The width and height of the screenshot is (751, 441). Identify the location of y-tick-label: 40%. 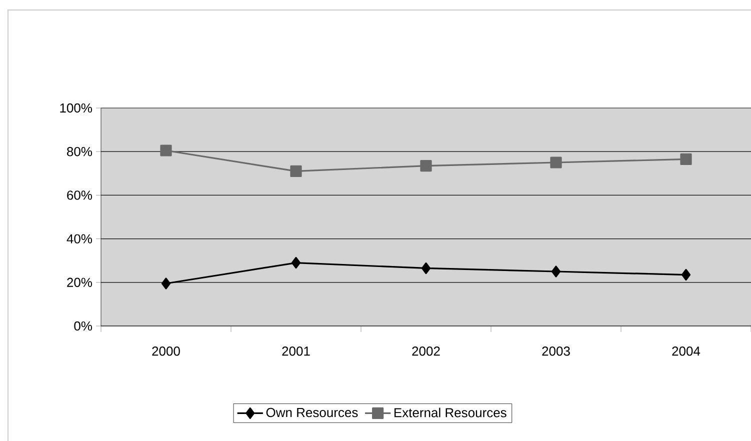
(79, 239).